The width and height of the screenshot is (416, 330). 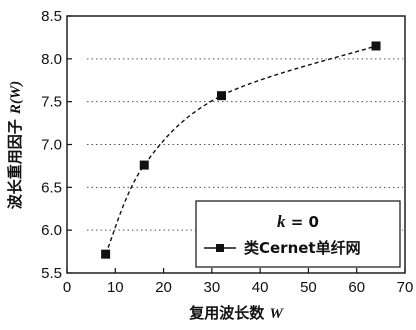 What do you see at coordinates (51, 273) in the screenshot?
I see `y-tick-label: 5.5` at bounding box center [51, 273].